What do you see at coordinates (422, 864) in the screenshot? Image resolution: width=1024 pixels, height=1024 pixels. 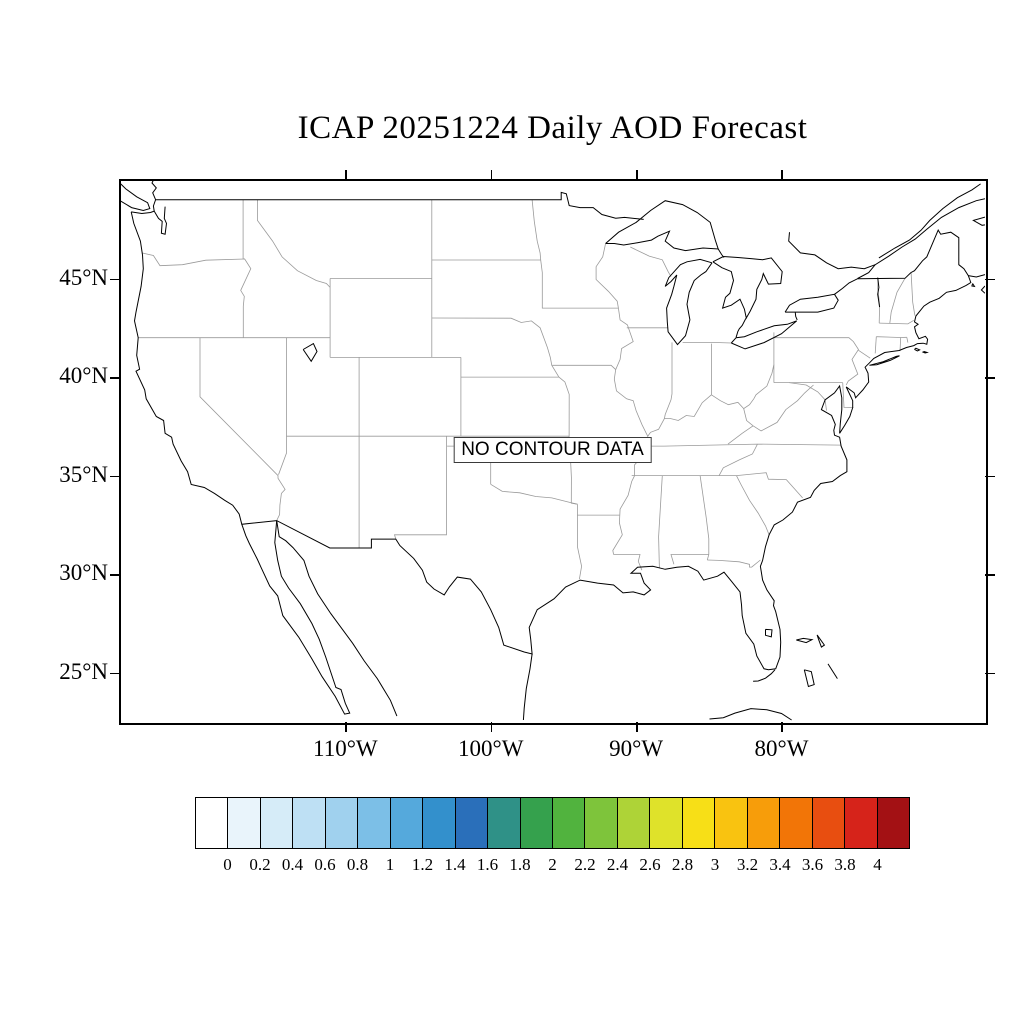 I see `colorbar-tick-label: 1.2` at bounding box center [422, 864].